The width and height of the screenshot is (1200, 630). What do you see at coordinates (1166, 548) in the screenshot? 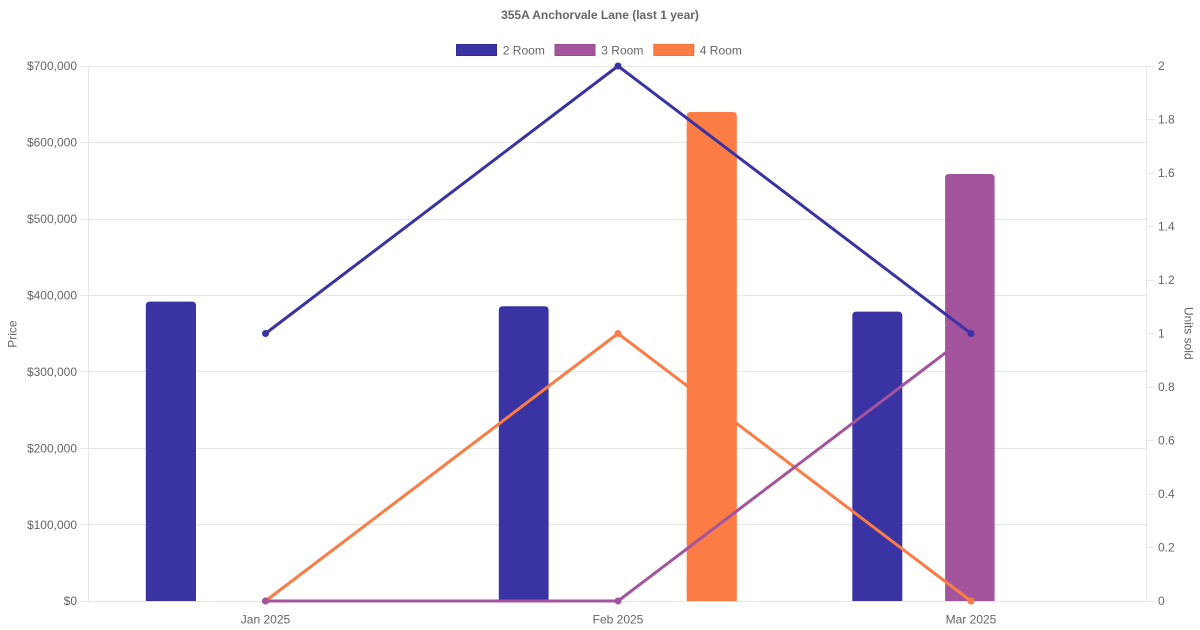
I see `svg-text: 0.2` at bounding box center [1166, 548].